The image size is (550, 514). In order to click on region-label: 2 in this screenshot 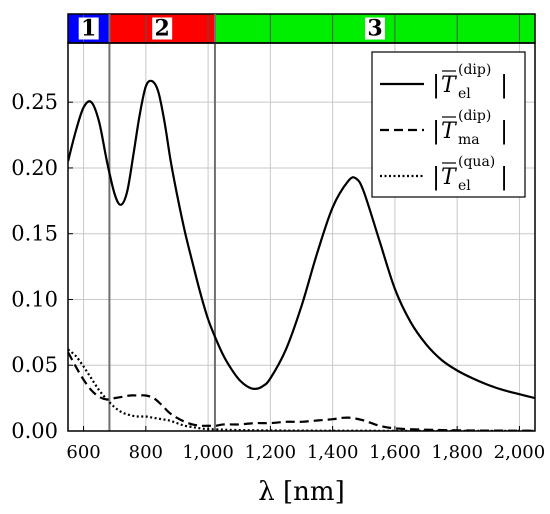, I will do `click(162, 29)`.